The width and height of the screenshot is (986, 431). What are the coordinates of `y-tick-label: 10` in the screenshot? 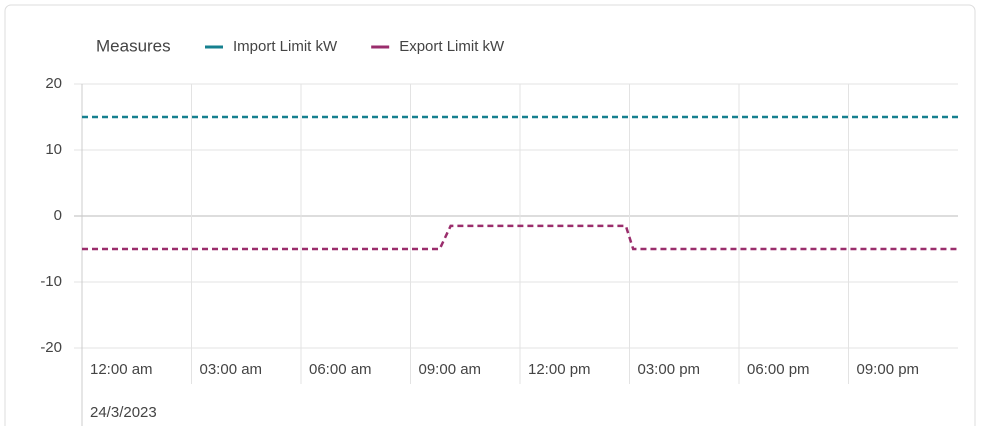 It's located at (53, 149).